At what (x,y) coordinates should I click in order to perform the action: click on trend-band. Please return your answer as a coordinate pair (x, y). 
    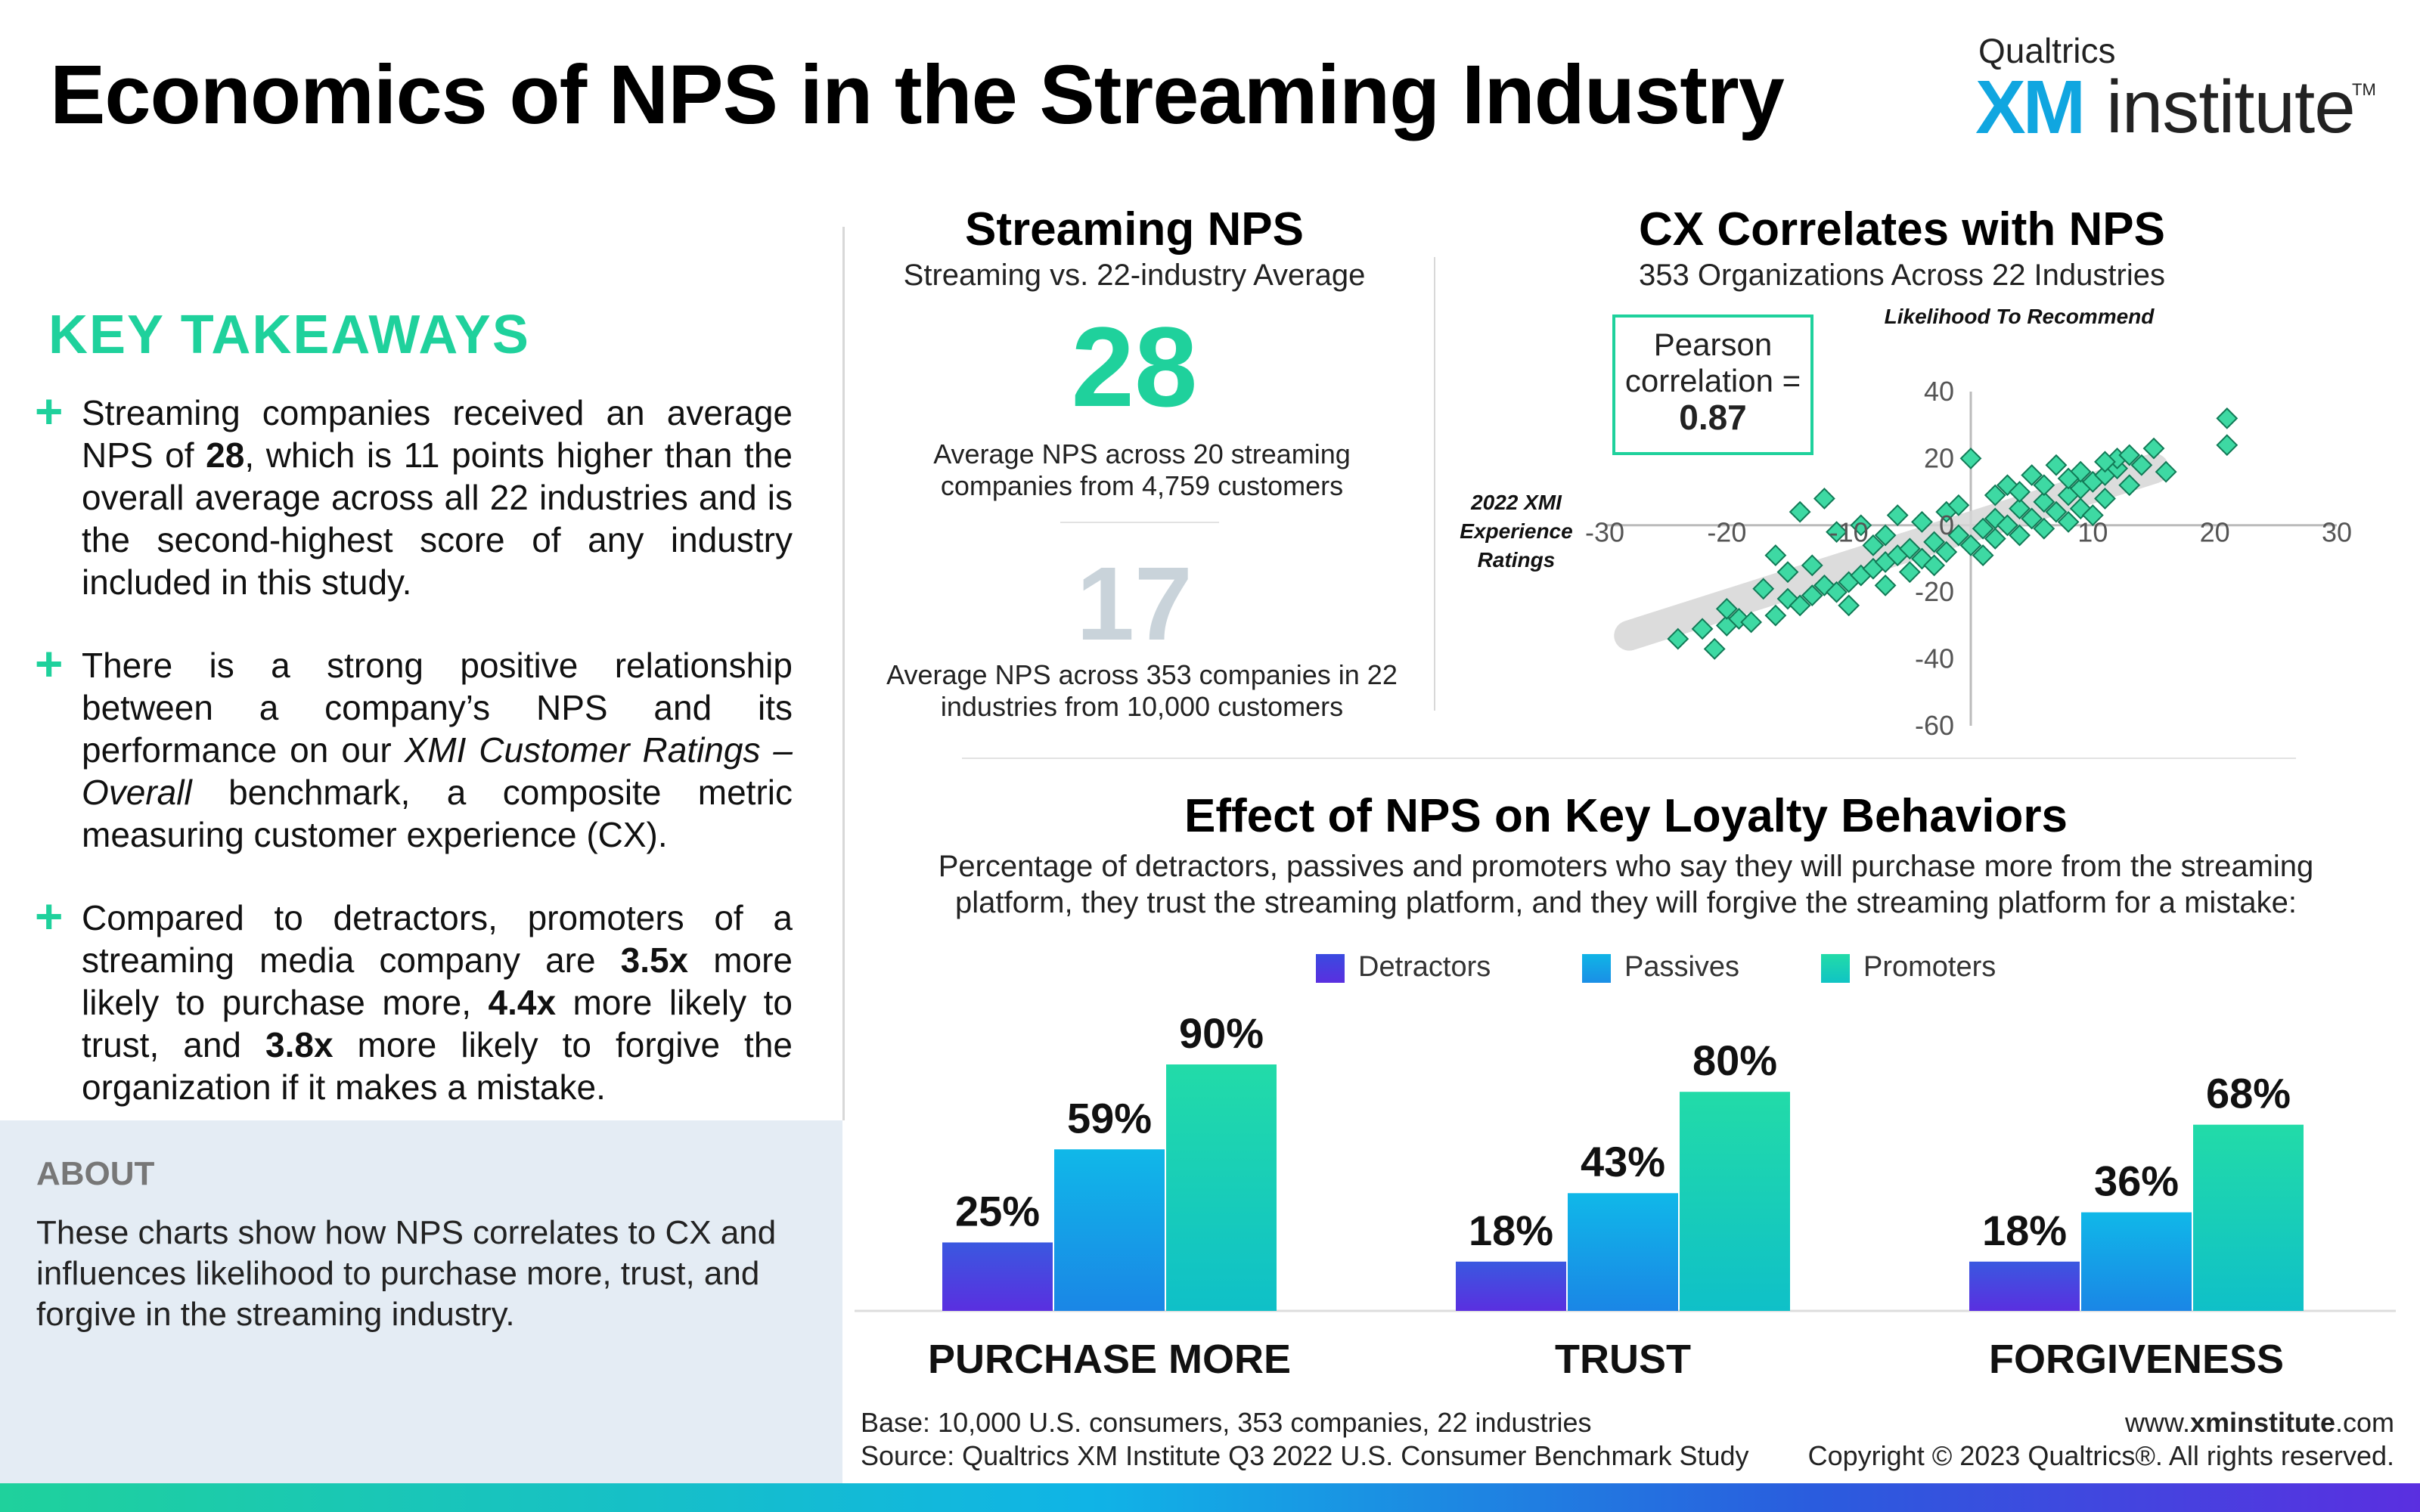
    Looking at the image, I should click on (1892, 552).